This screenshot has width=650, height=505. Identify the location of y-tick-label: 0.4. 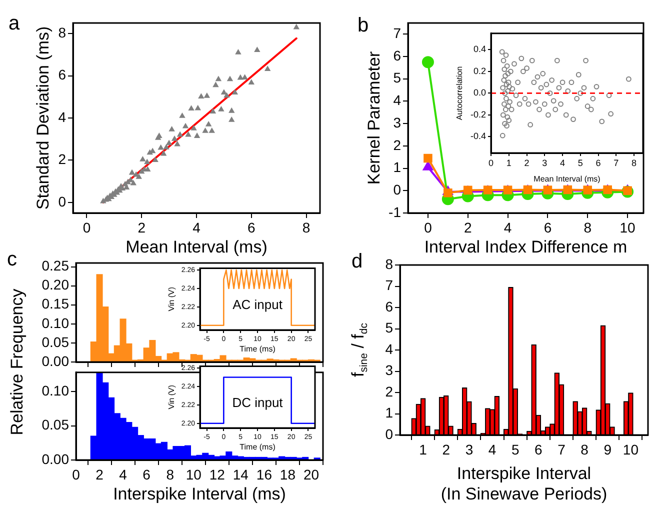
(479, 49).